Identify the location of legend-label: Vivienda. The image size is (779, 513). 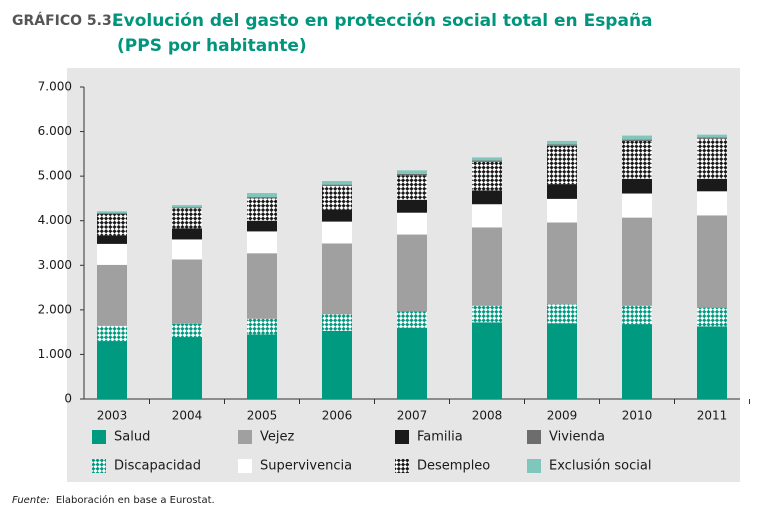
(577, 437).